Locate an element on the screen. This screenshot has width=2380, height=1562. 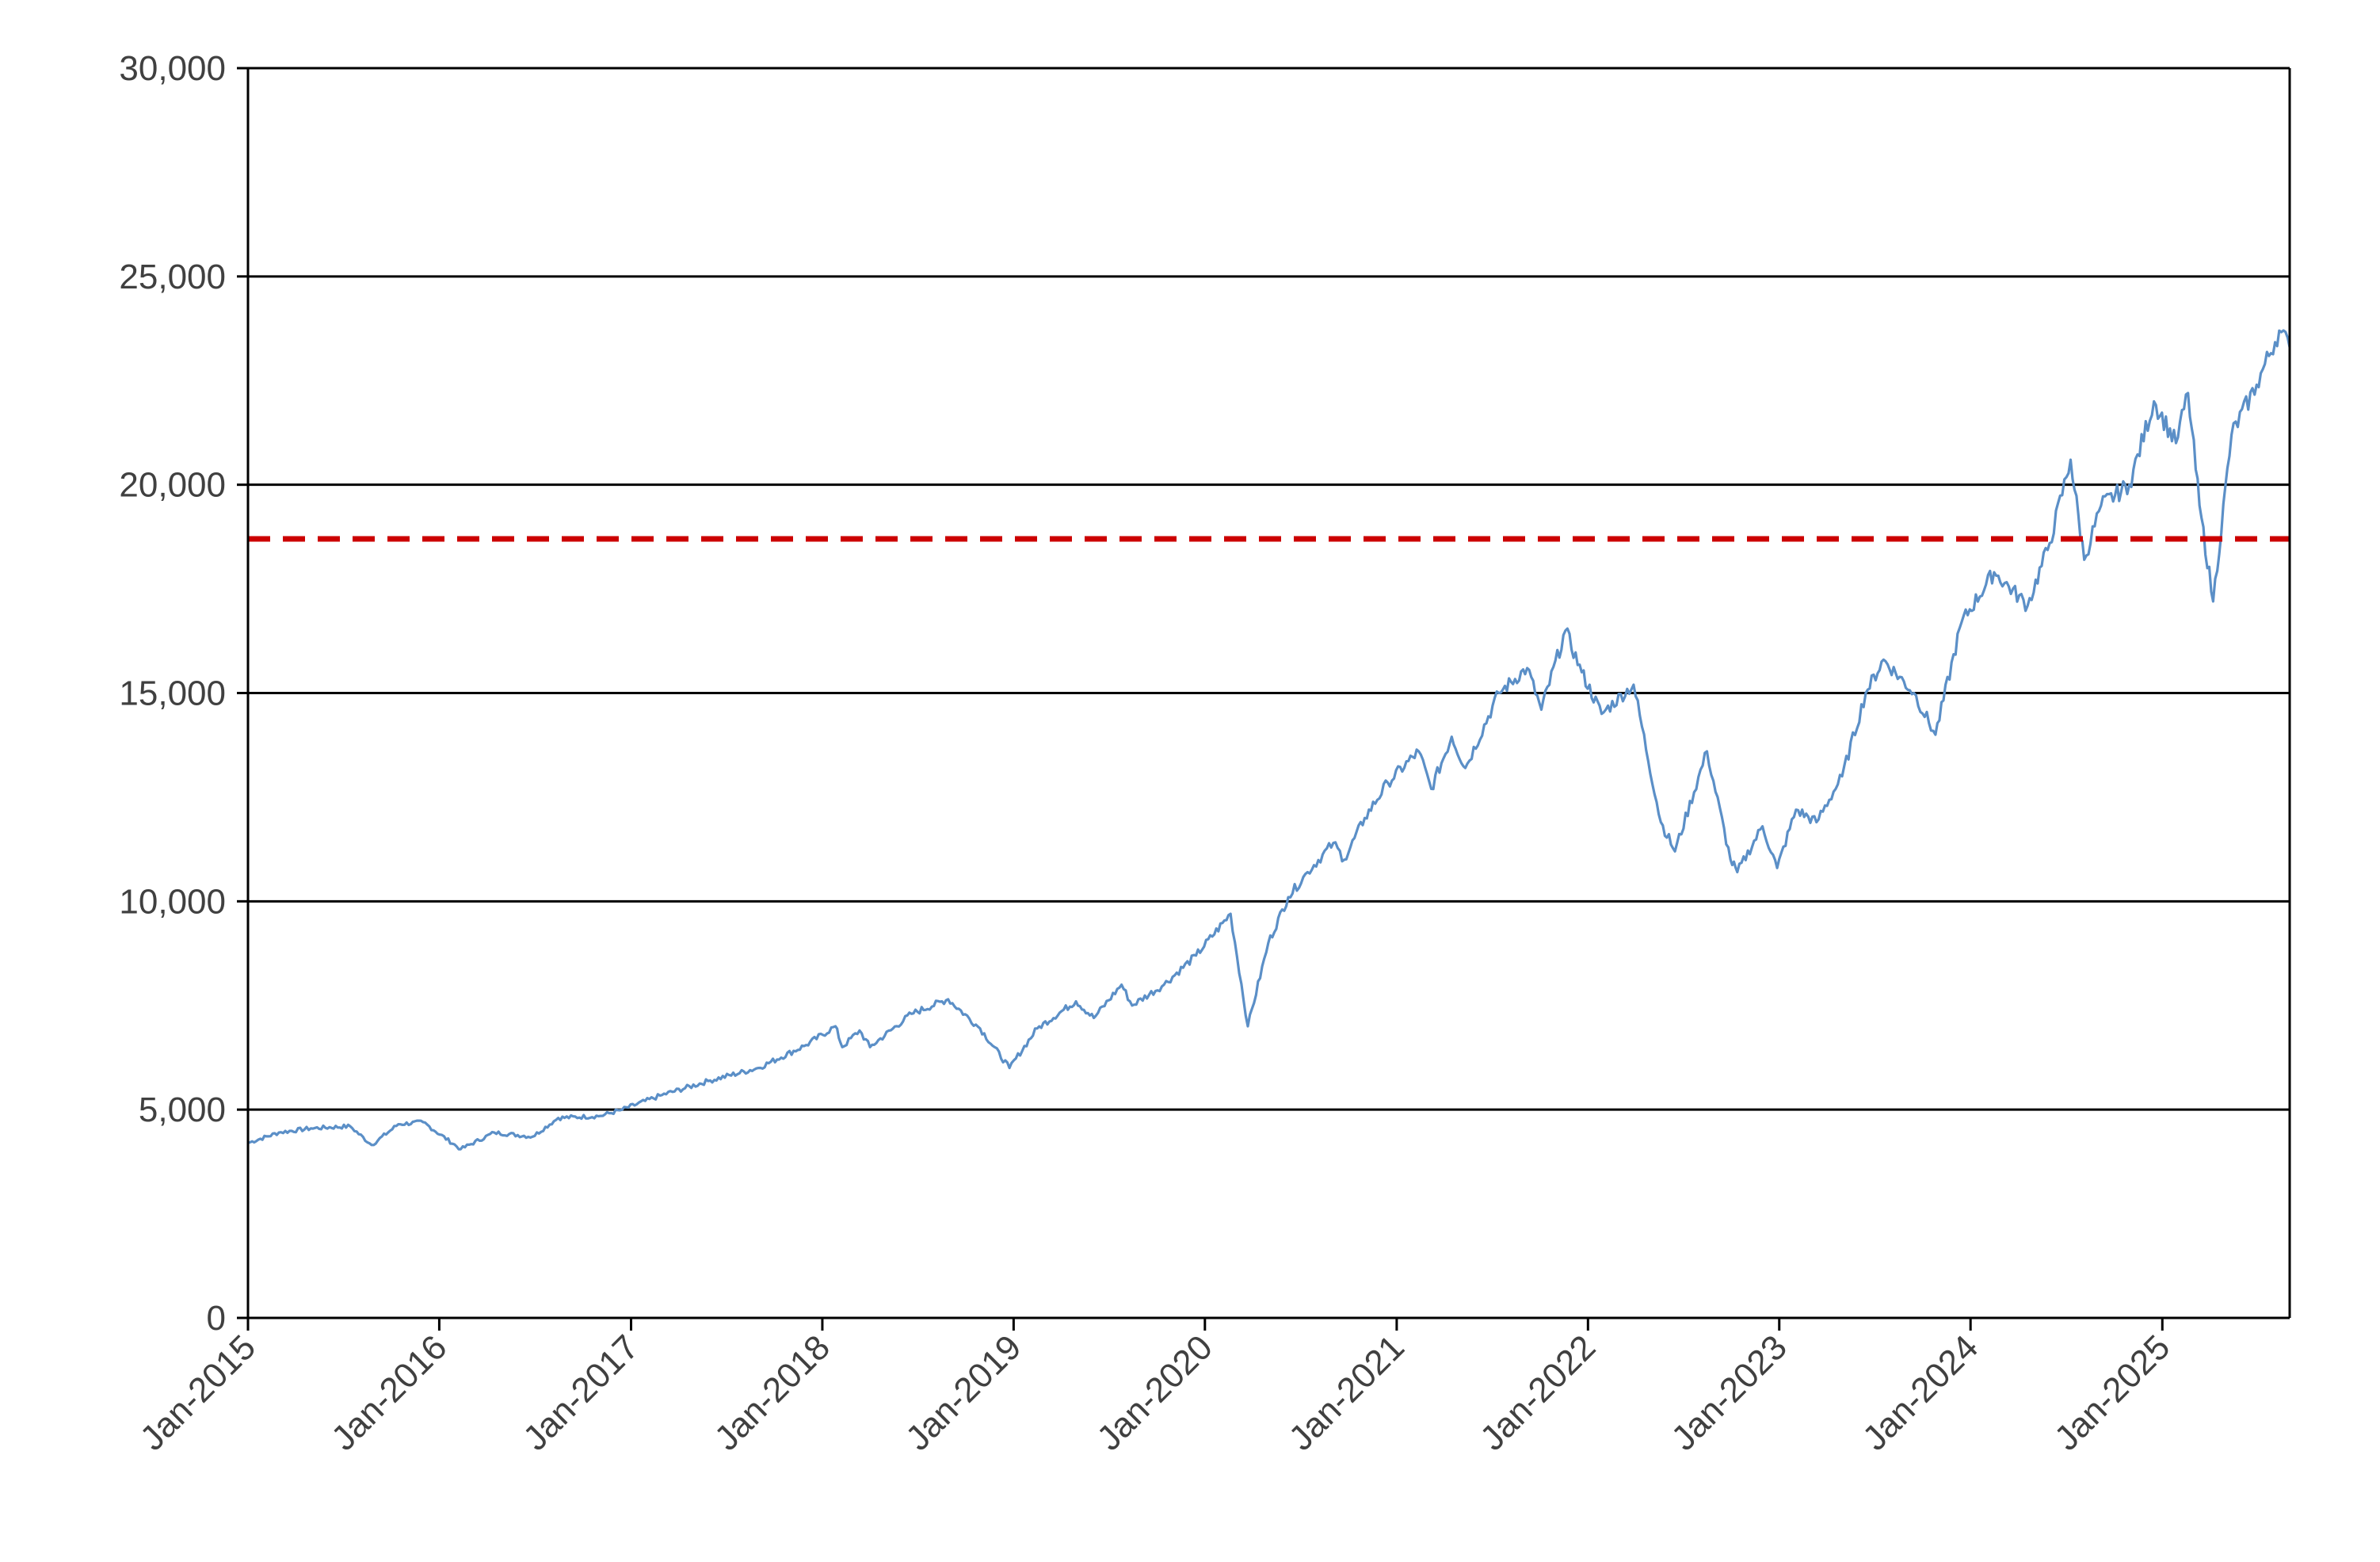
x-tick-label: Jan-2023 is located at coordinates (1729, 1392).